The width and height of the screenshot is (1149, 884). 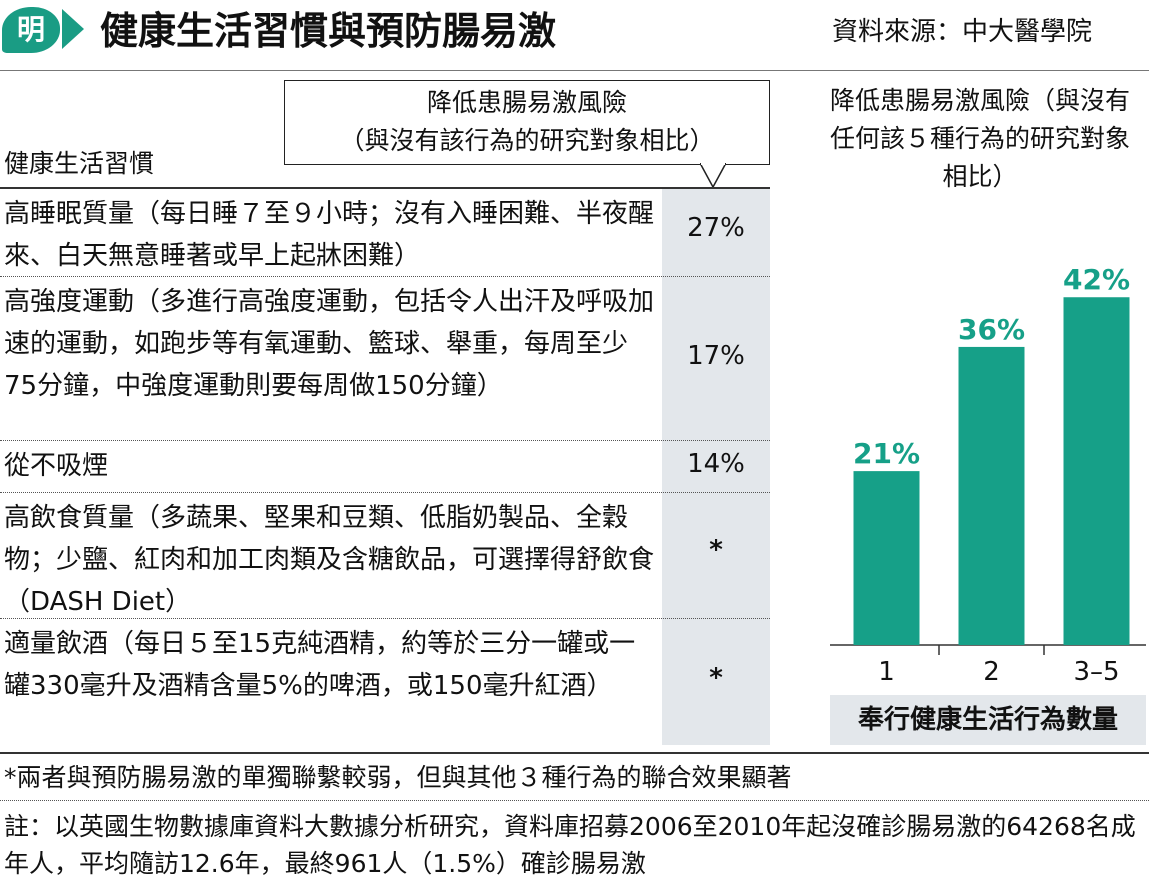 I want to click on logo-arrow-icon, so click(x=73, y=29).